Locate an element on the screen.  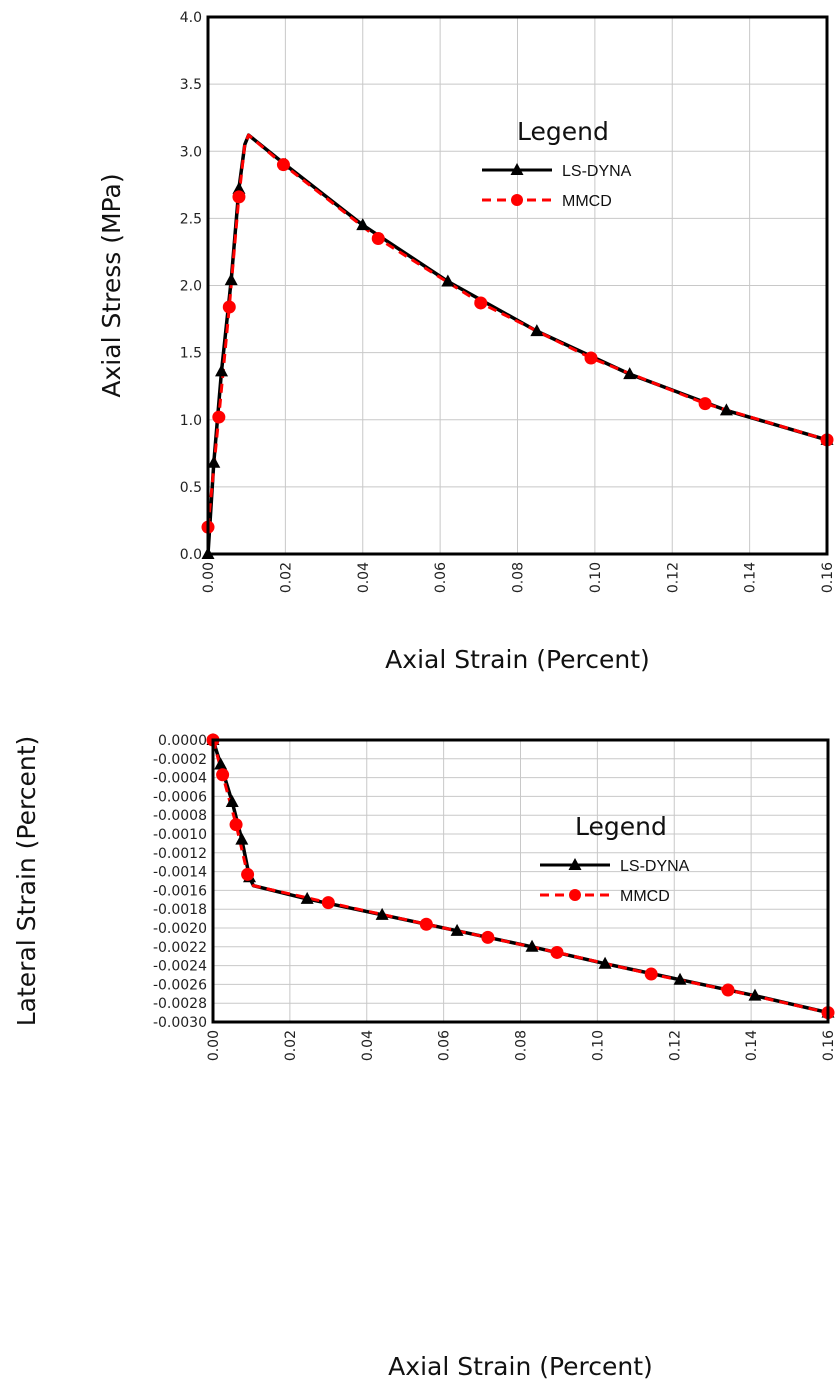
y-tick-label: 4.0 is located at coordinates (191, 18).